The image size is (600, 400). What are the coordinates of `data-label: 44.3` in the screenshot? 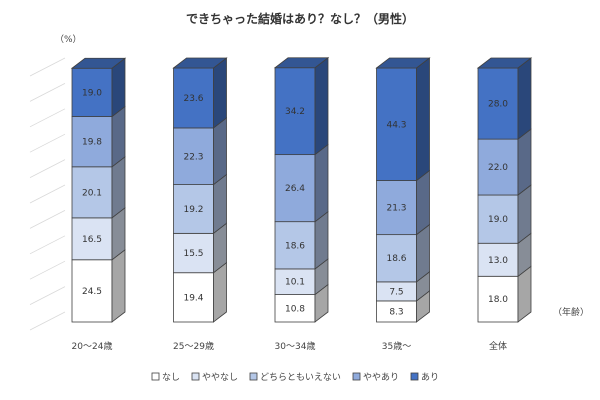 It's located at (396, 125).